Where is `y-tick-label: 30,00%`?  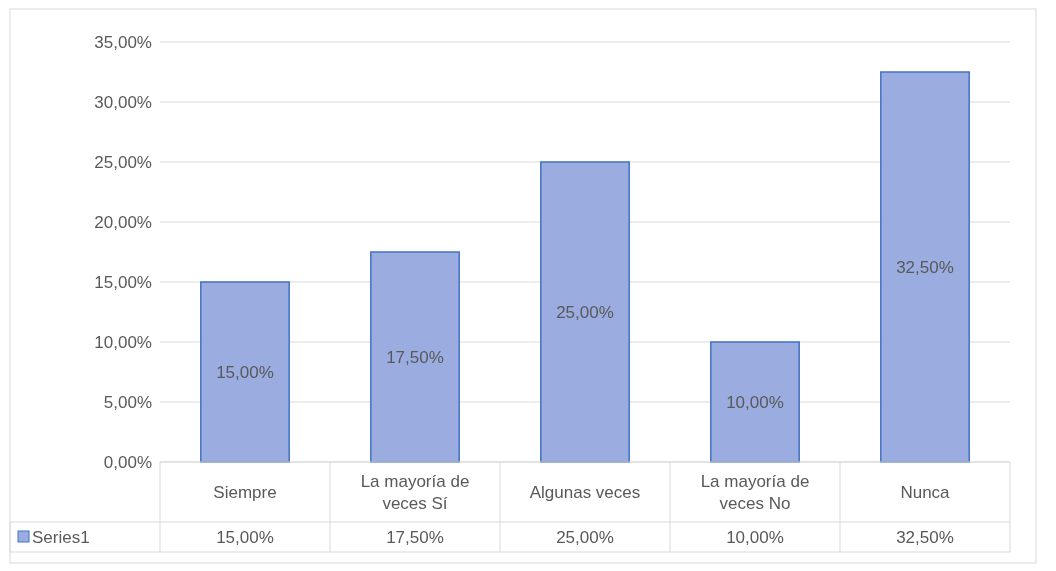 y-tick-label: 30,00% is located at coordinates (123, 102).